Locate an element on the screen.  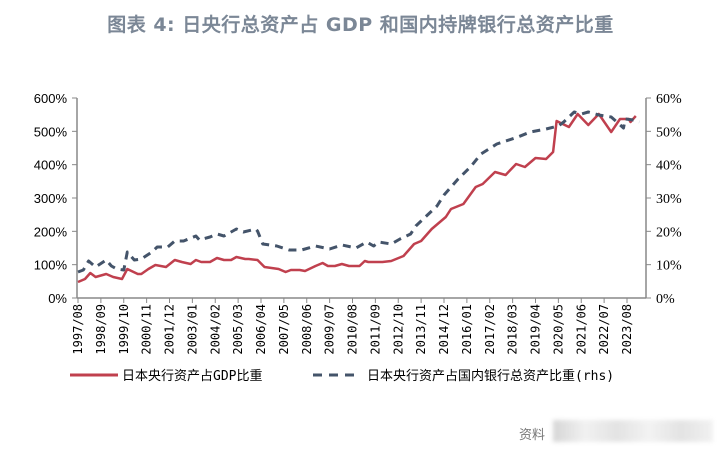
x-tick-label: 2006/04 is located at coordinates (261, 329).